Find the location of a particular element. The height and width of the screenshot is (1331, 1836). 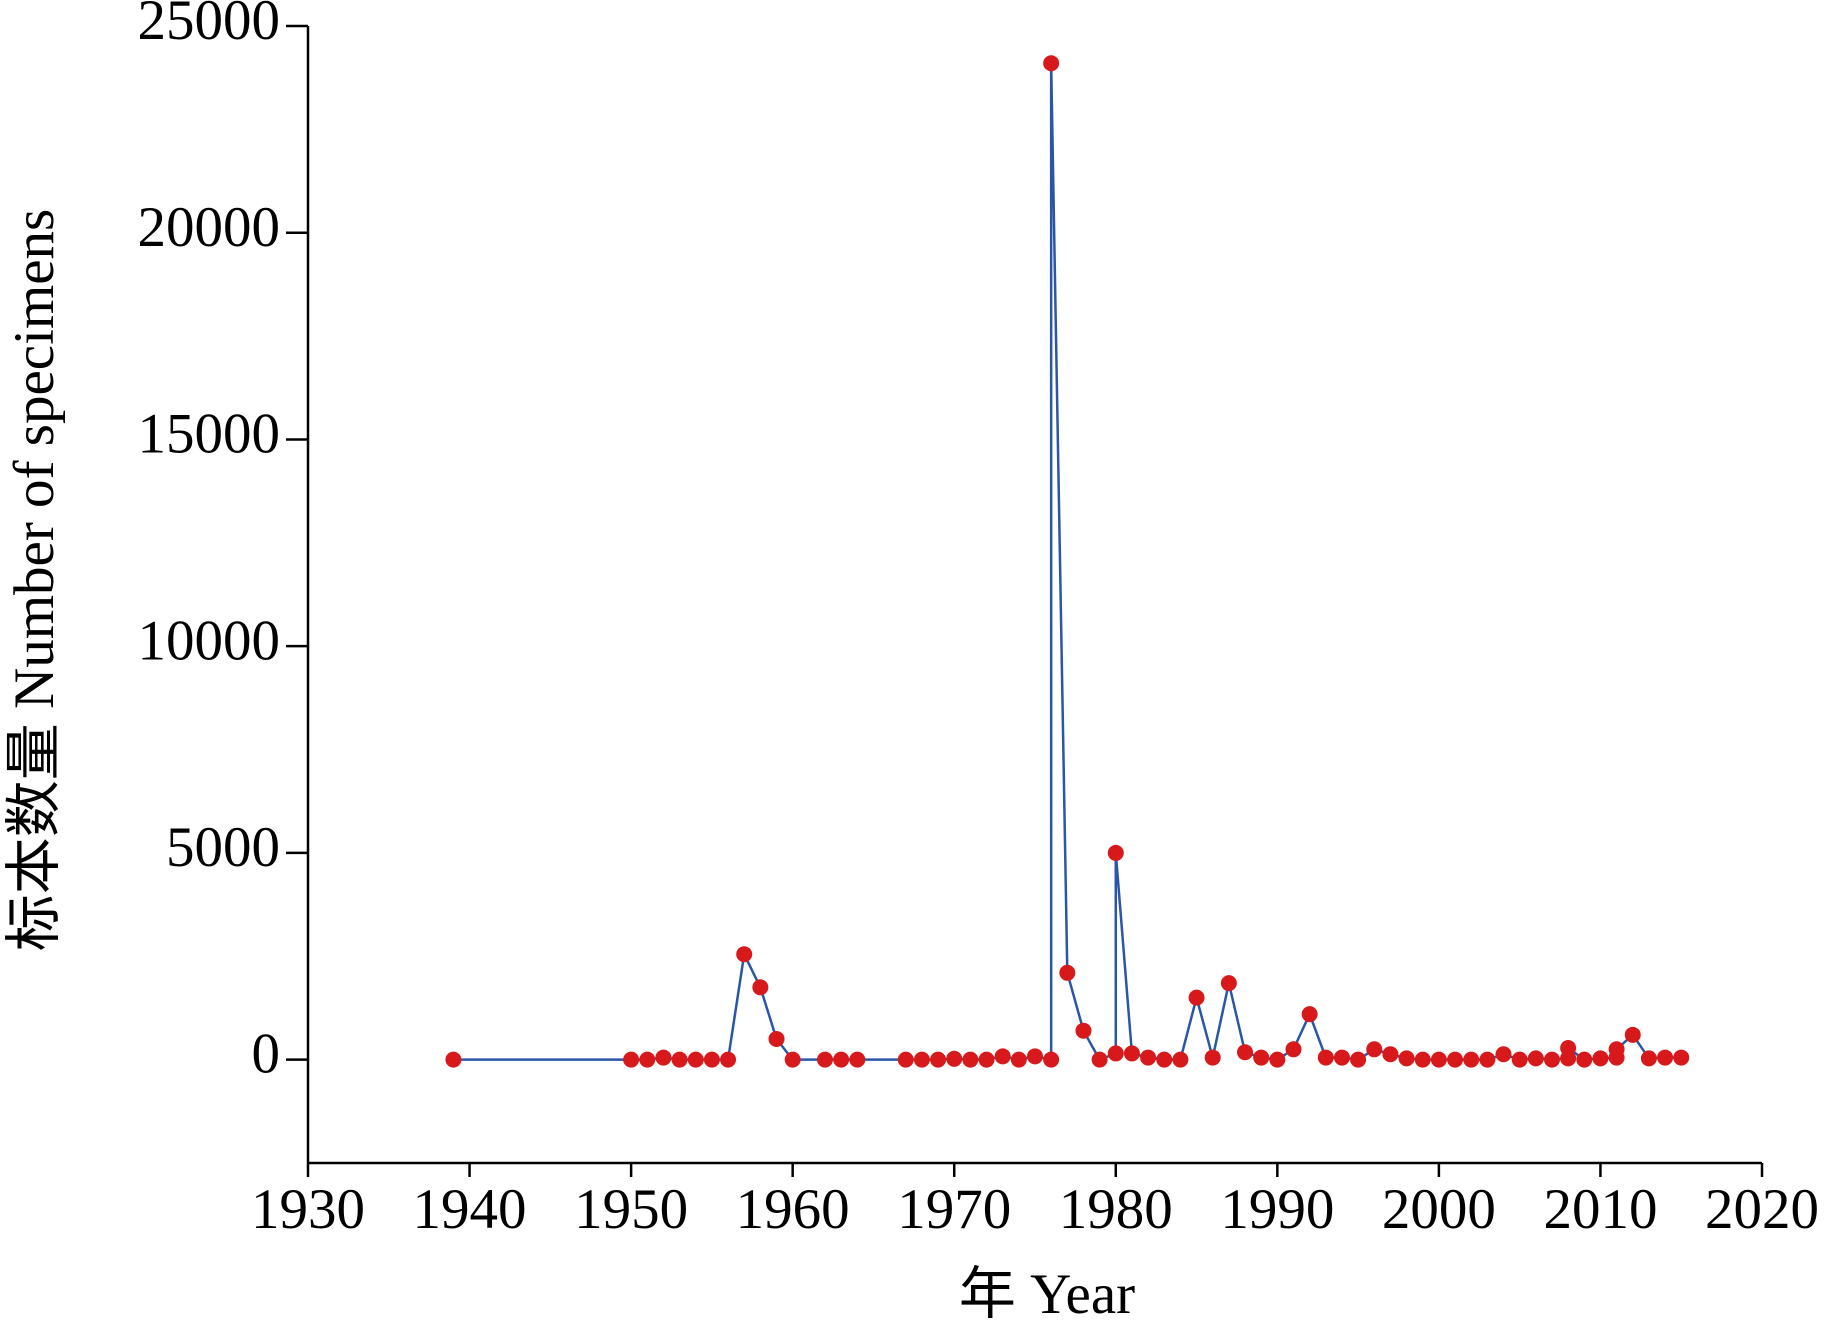

x-tick-label: 1960 is located at coordinates (793, 1209).